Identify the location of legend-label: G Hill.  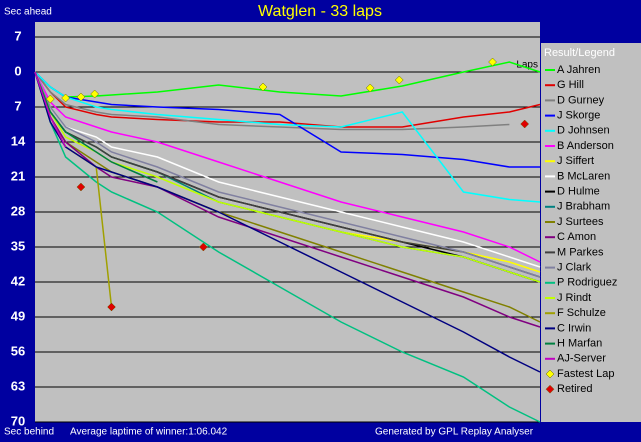
(570, 85).